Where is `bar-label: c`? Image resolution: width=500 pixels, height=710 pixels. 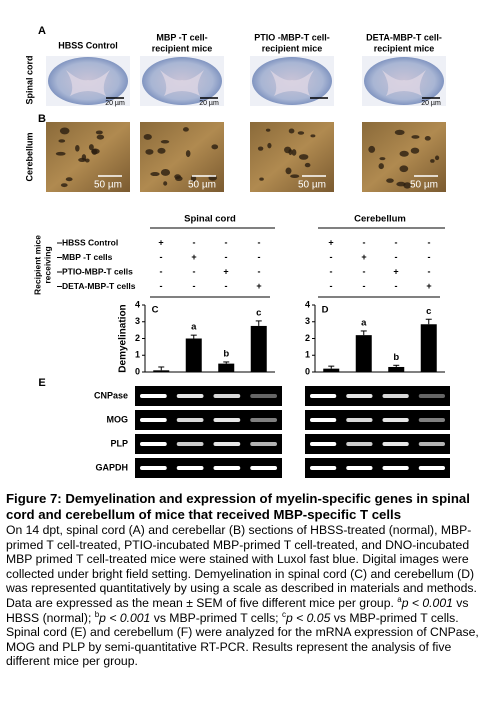 bar-label: c is located at coordinates (428, 311).